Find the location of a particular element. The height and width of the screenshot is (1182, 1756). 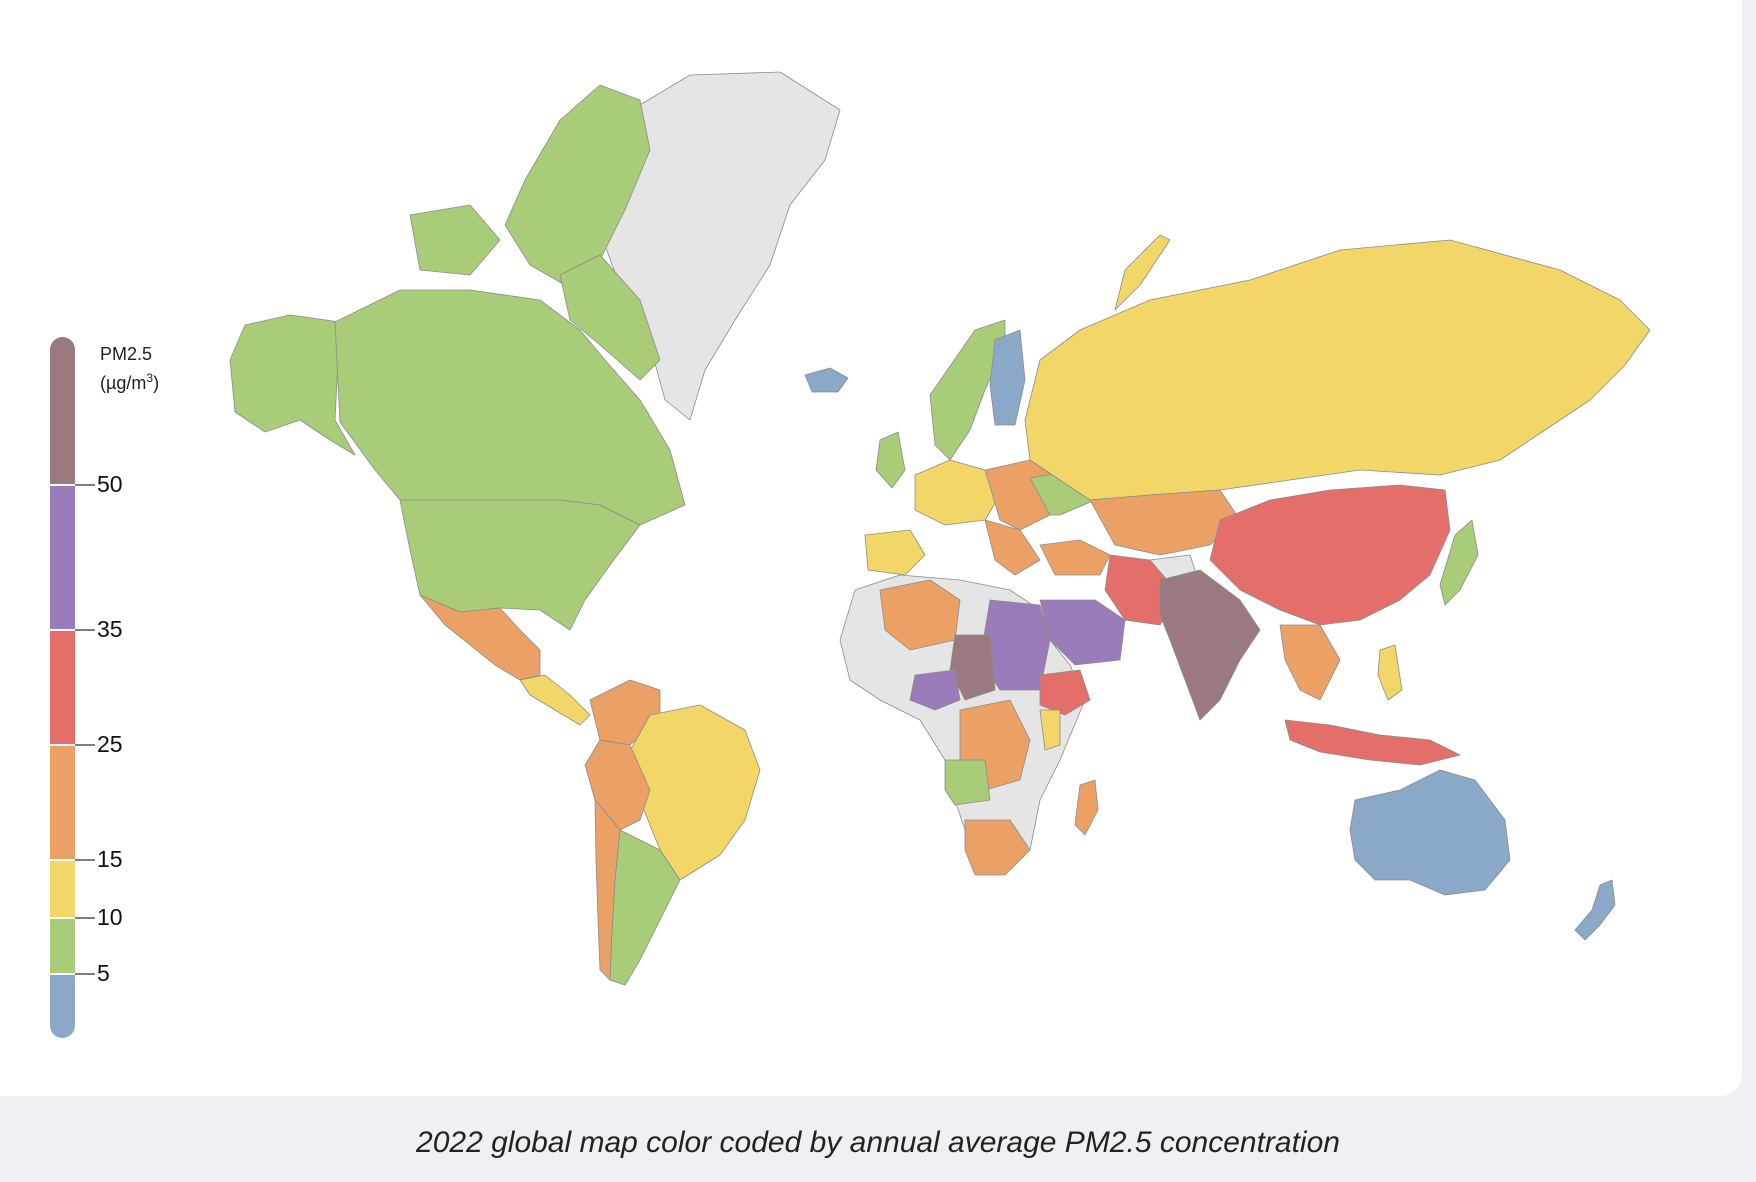

region-chile is located at coordinates (607, 890).